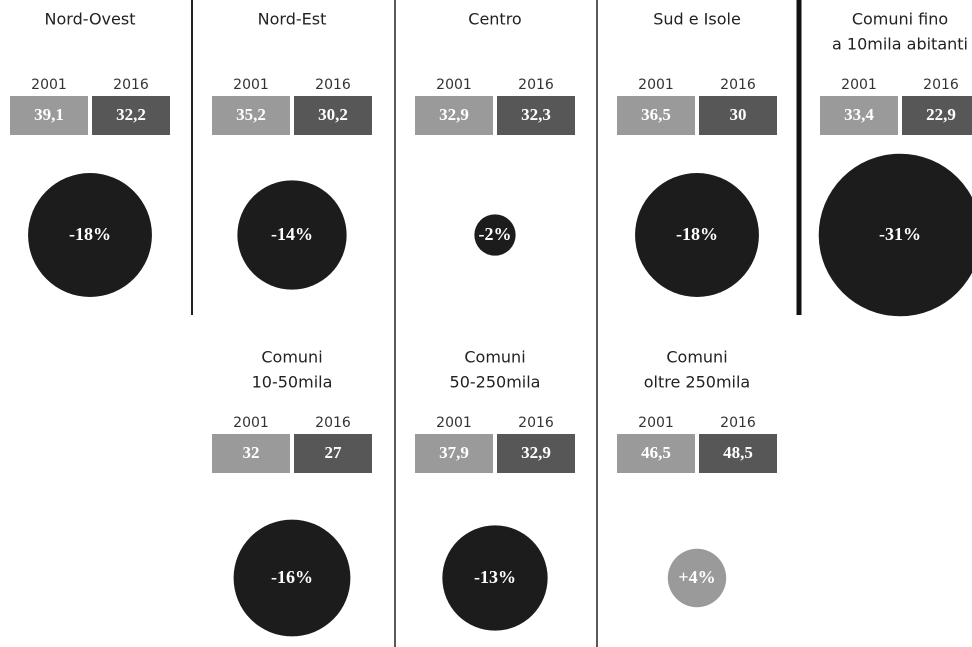 Image resolution: width=972 pixels, height=647 pixels. I want to click on value-label: 36,5, so click(656, 114).